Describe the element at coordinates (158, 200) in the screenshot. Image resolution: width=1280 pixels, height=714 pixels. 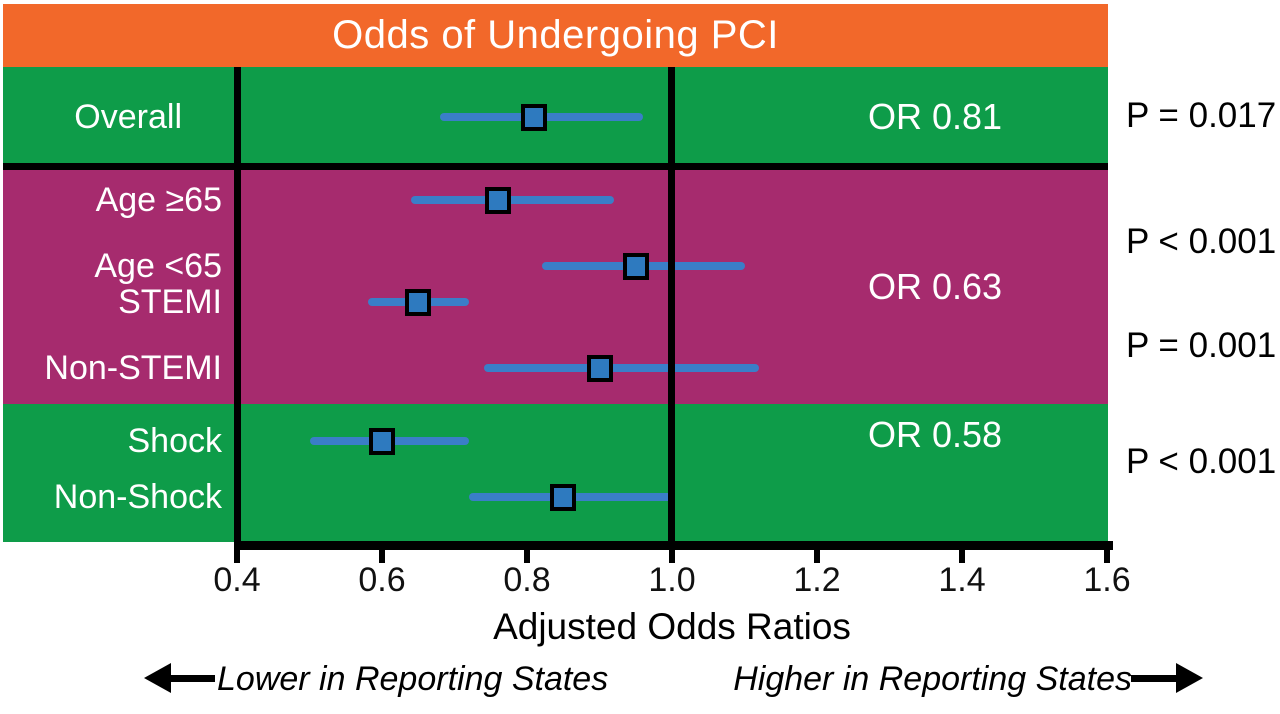
I see `row-label: Age ≥65` at that location.